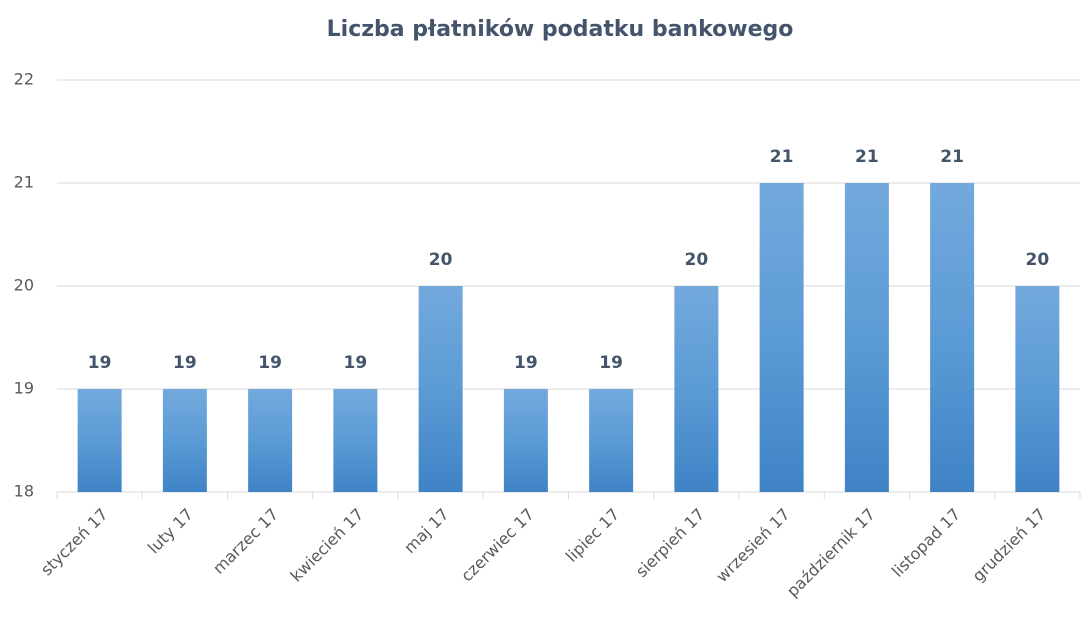 This screenshot has width=1089, height=626. I want to click on x-tick-label: marzec 17, so click(245, 541).